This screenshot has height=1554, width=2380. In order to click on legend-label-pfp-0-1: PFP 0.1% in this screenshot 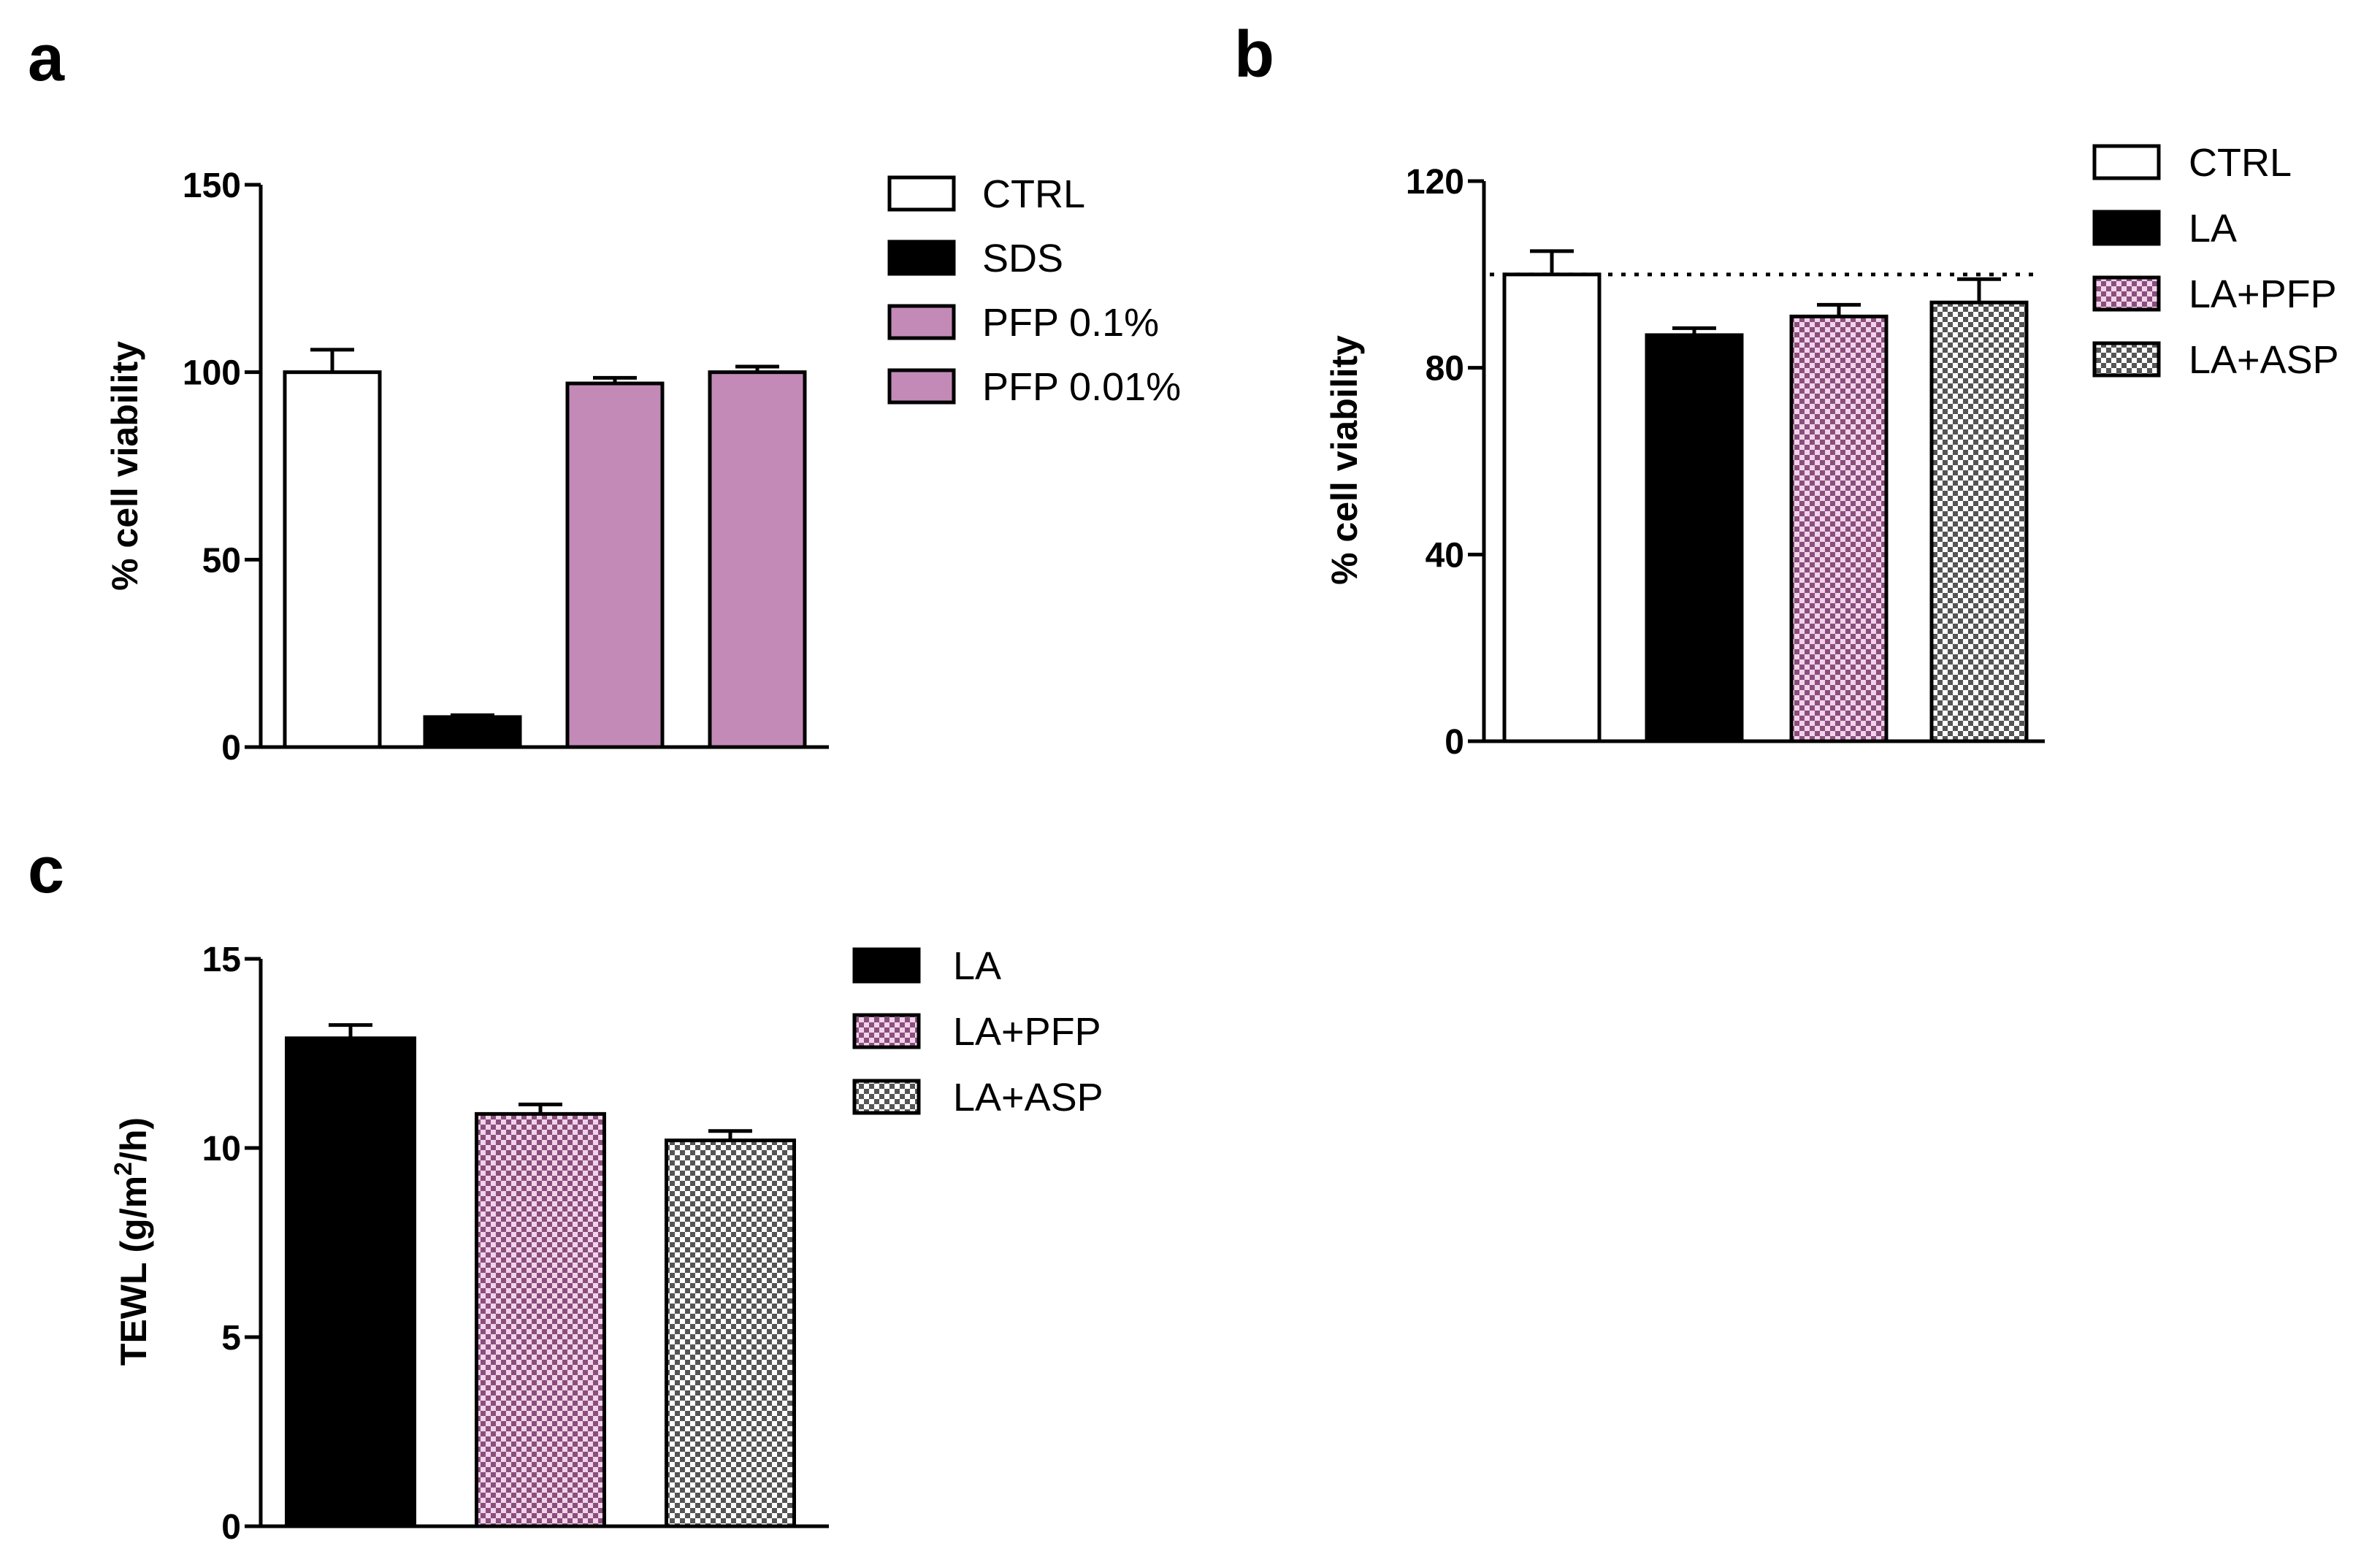, I will do `click(1070, 323)`.